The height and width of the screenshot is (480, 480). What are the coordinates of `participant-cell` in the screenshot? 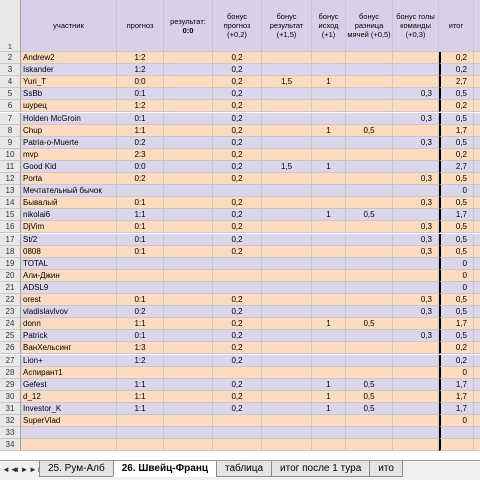 It's located at (69, 433).